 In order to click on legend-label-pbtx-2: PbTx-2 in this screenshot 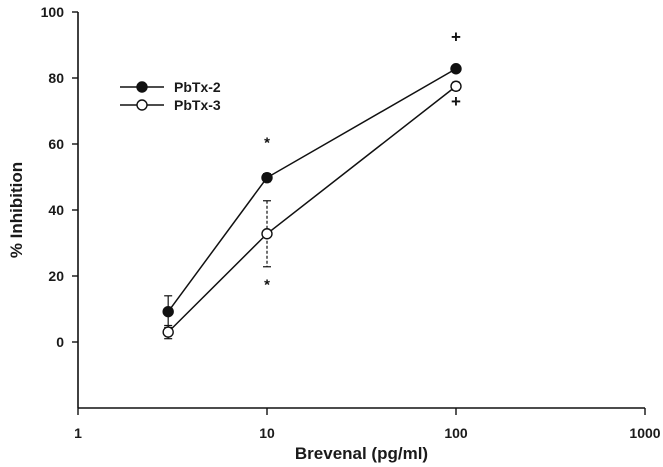, I will do `click(197, 87)`.